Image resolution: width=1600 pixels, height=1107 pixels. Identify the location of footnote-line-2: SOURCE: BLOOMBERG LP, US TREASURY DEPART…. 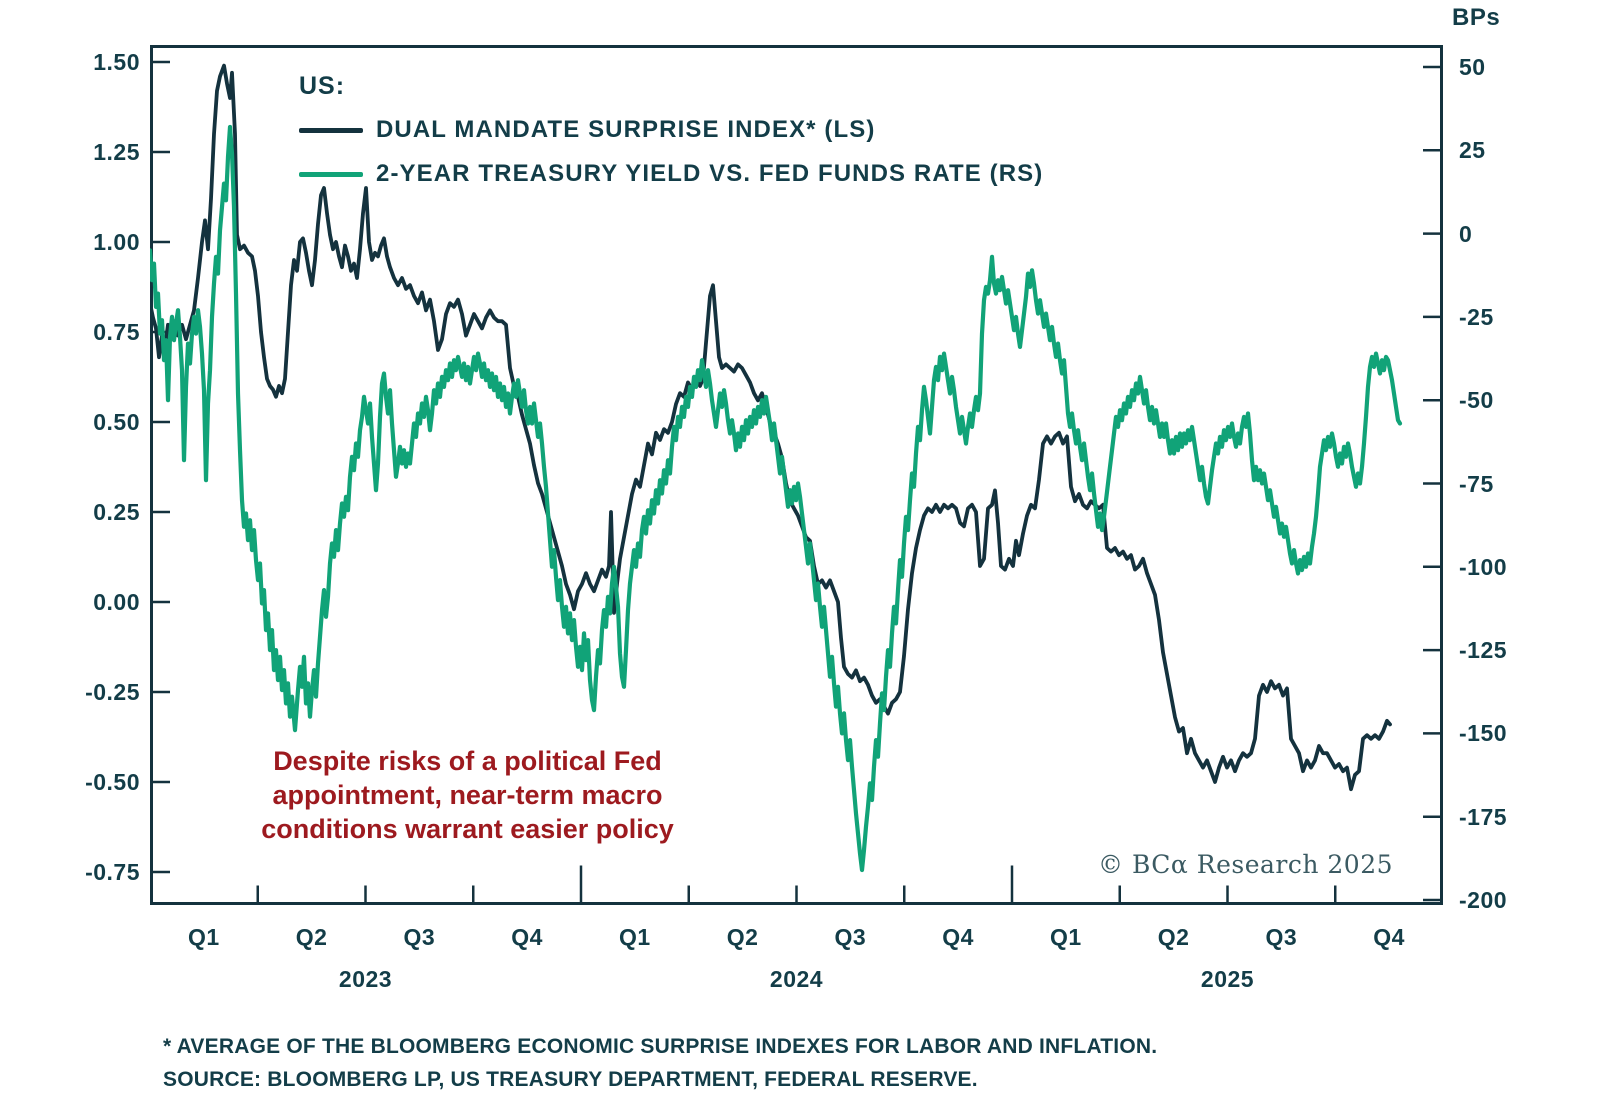
(570, 1079).